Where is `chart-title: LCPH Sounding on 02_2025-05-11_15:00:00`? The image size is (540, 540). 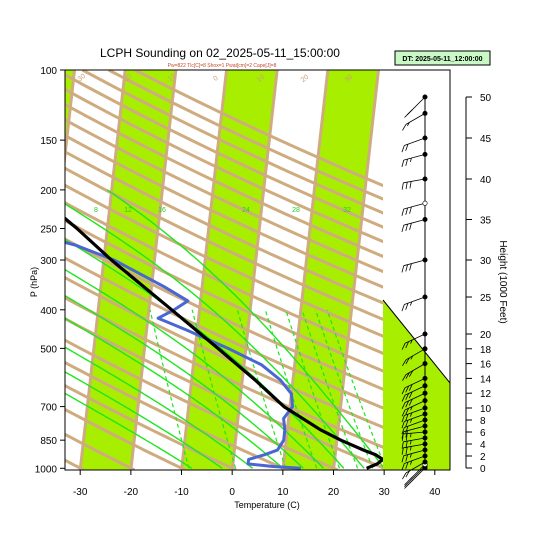
chart-title: LCPH Sounding on 02_2025-05-11_15:00:00 is located at coordinates (220, 53).